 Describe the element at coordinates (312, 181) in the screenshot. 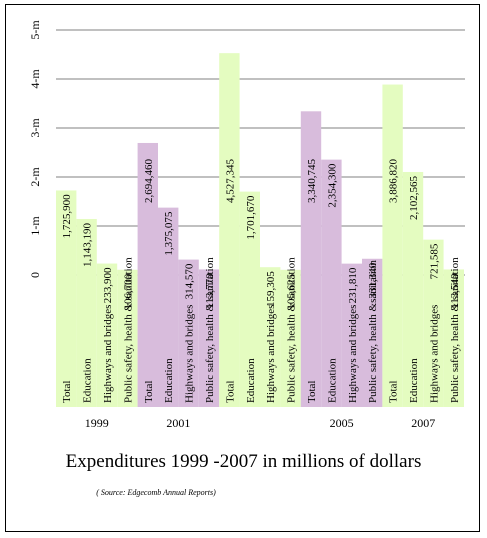

I see `value-label: 3,340,745` at that location.